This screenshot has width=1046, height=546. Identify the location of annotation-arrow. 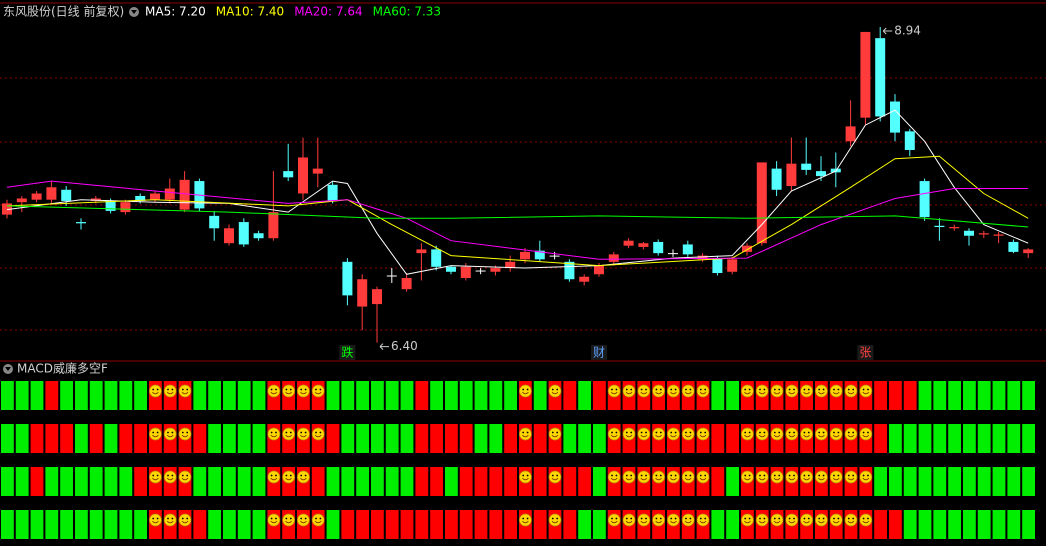
(384, 346).